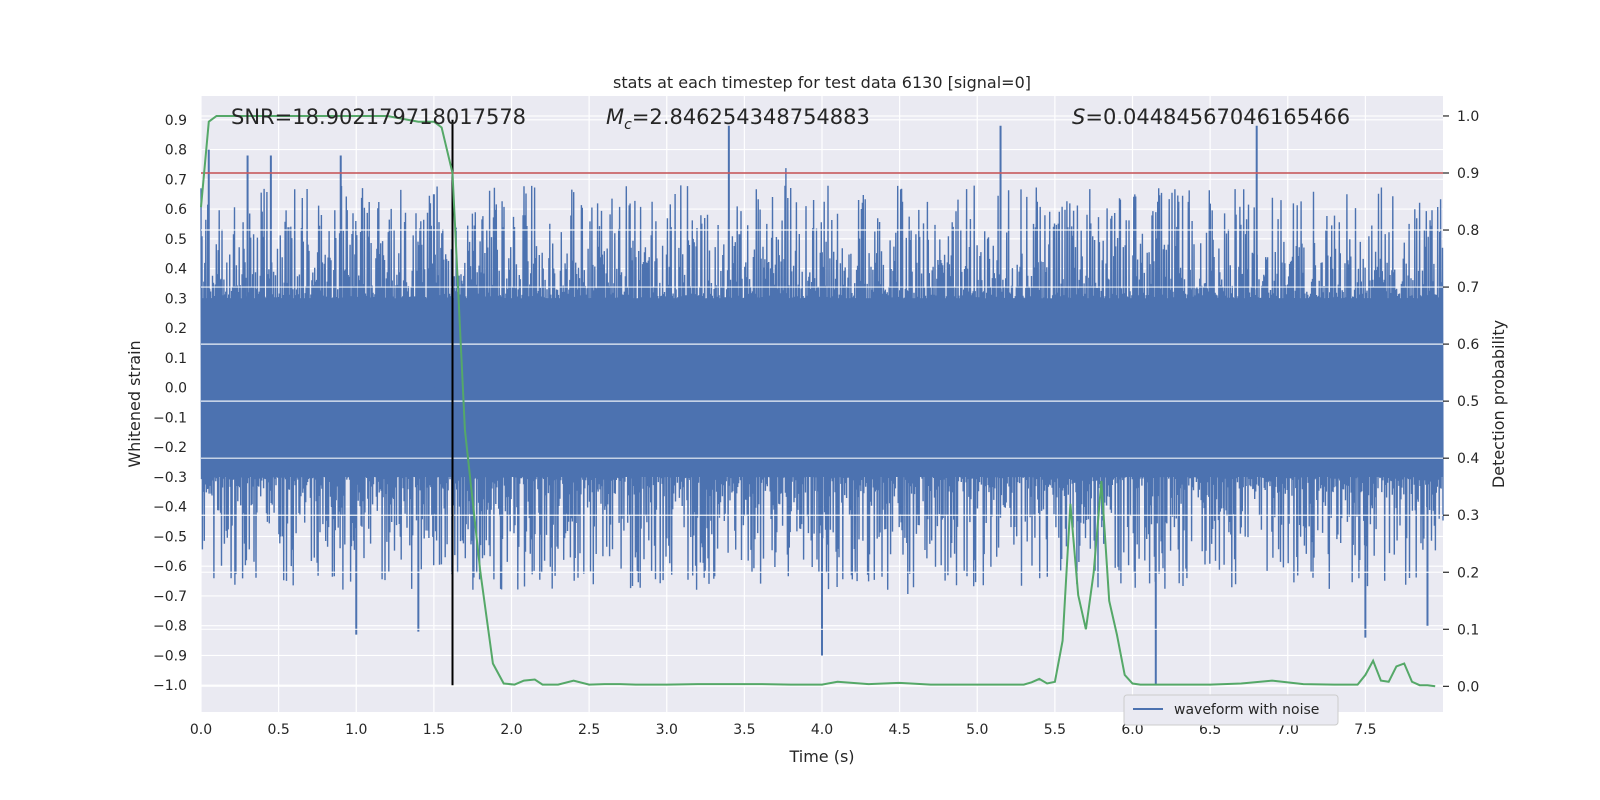 The width and height of the screenshot is (1600, 800). Describe the element at coordinates (176, 151) in the screenshot. I see `y-tick-label-left: 0.8` at that location.